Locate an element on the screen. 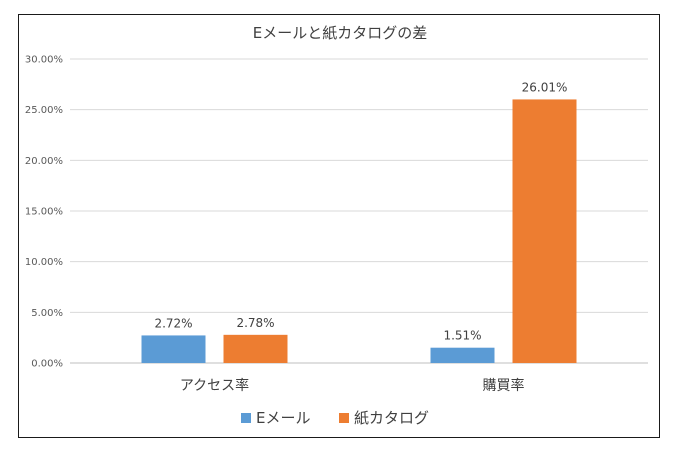 Image resolution: width=680 pixels, height=453 pixels. y-axis-labels: 0.00% 5.00% 10.00% 15.00% 20.00% 25.00% 30.00% is located at coordinates (44, 212).